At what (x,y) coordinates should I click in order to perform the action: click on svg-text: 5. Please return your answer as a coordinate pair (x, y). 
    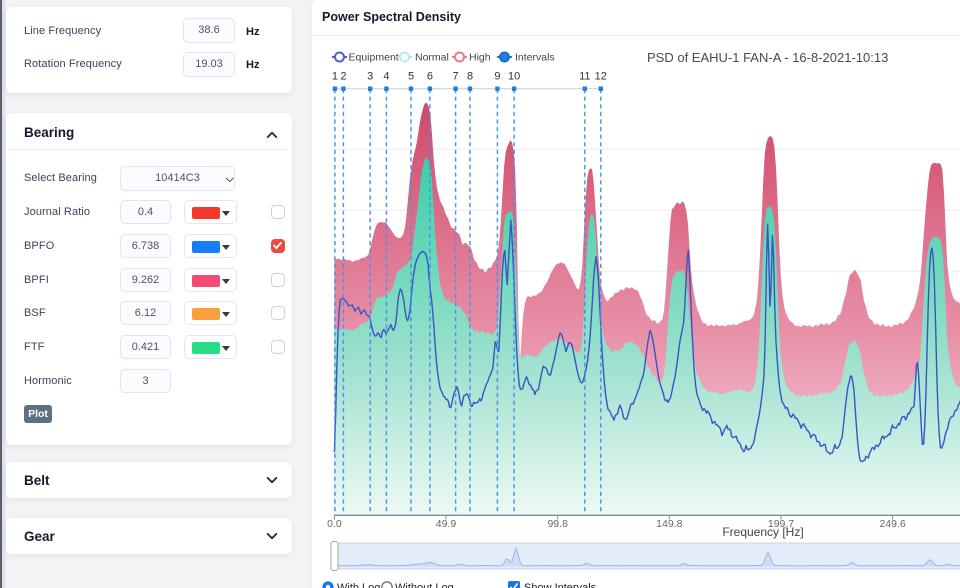
    Looking at the image, I should click on (411, 77).